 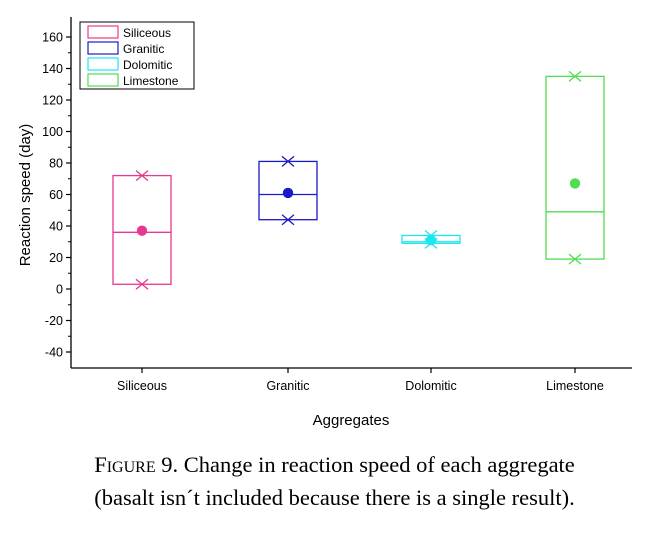 What do you see at coordinates (25, 195) in the screenshot?
I see `y-axis-title: Reaction speed (day)` at bounding box center [25, 195].